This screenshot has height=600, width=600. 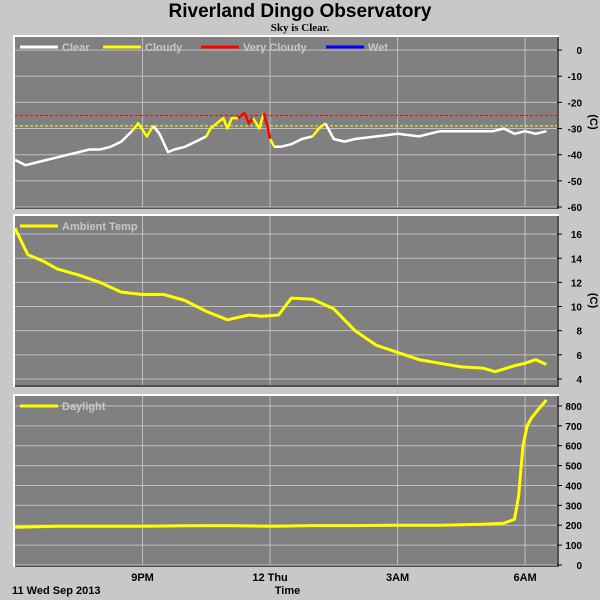 I want to click on y-tick-label: 12, so click(x=577, y=283).